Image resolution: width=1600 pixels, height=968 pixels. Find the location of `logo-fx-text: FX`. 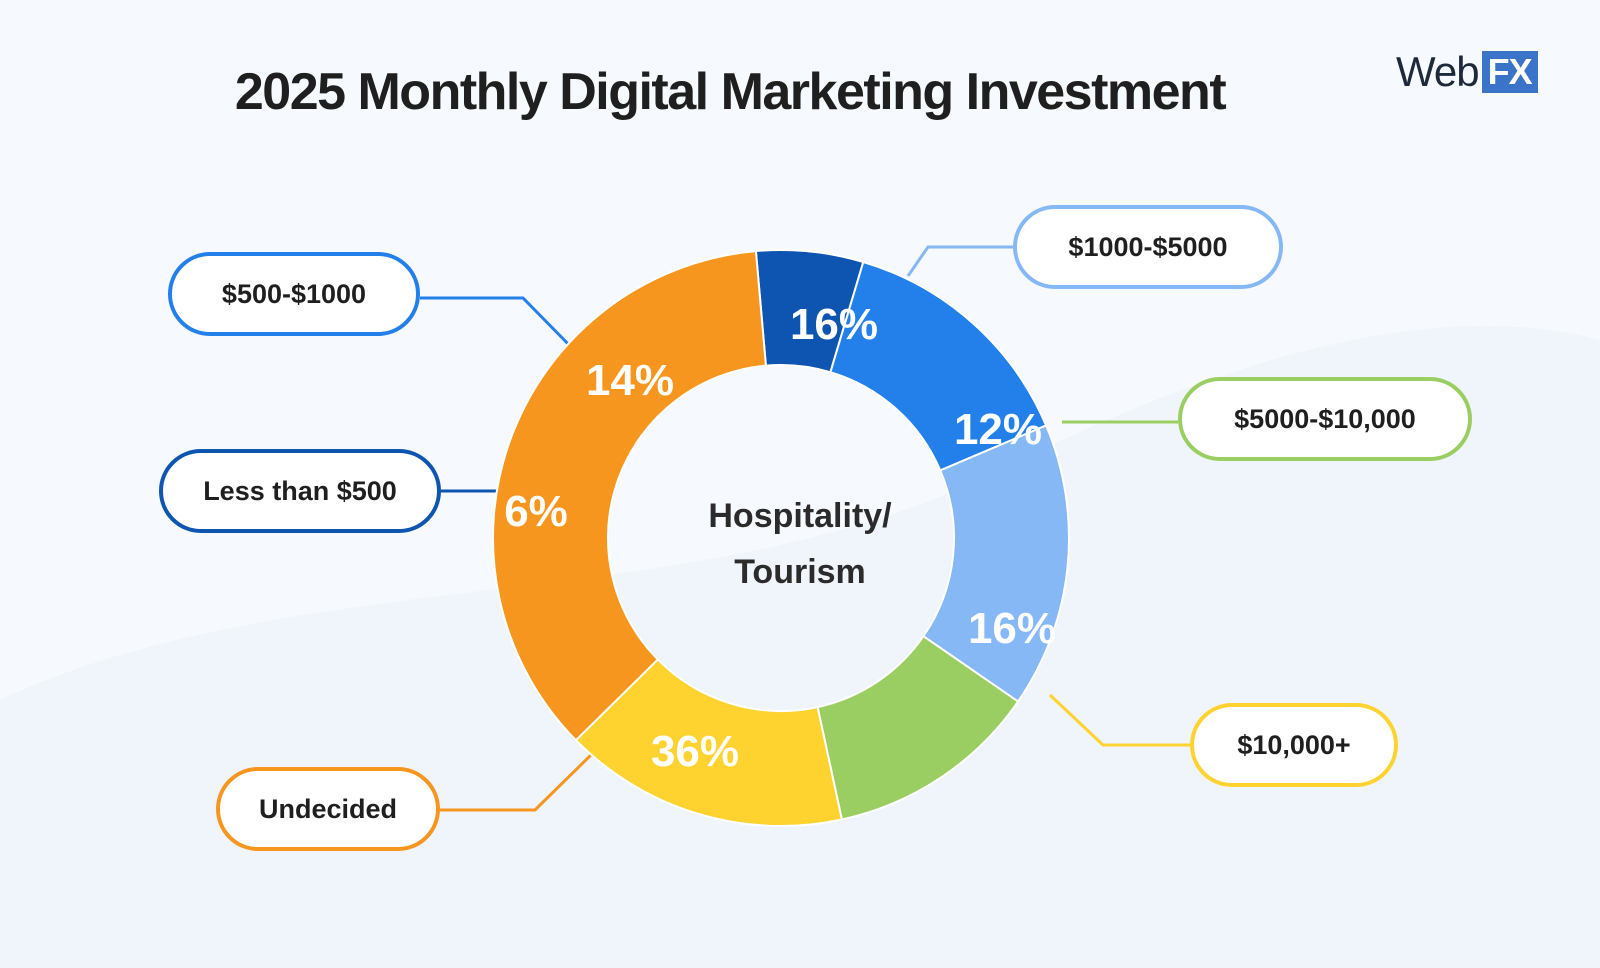

logo-fx-text: FX is located at coordinates (1509, 72).